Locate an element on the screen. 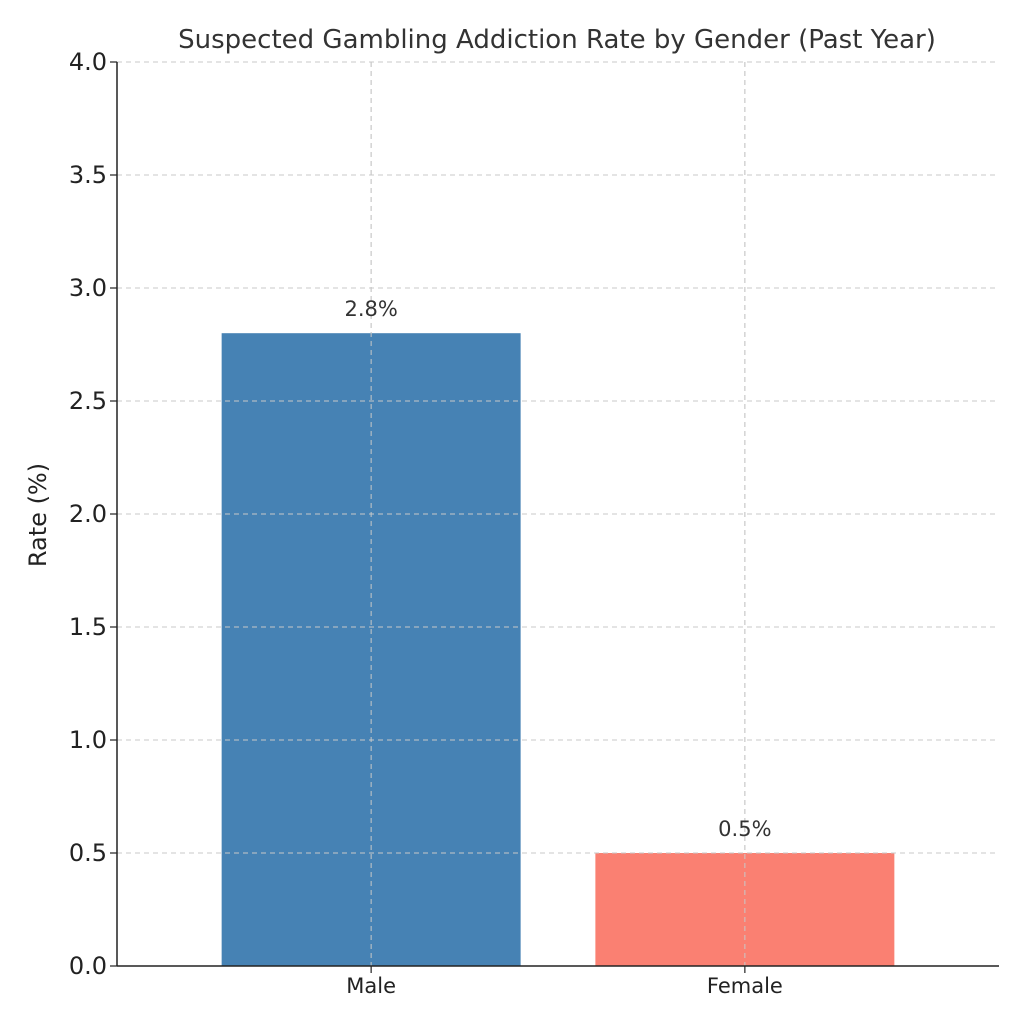  y-tick-label: 2.0 is located at coordinates (88, 514).